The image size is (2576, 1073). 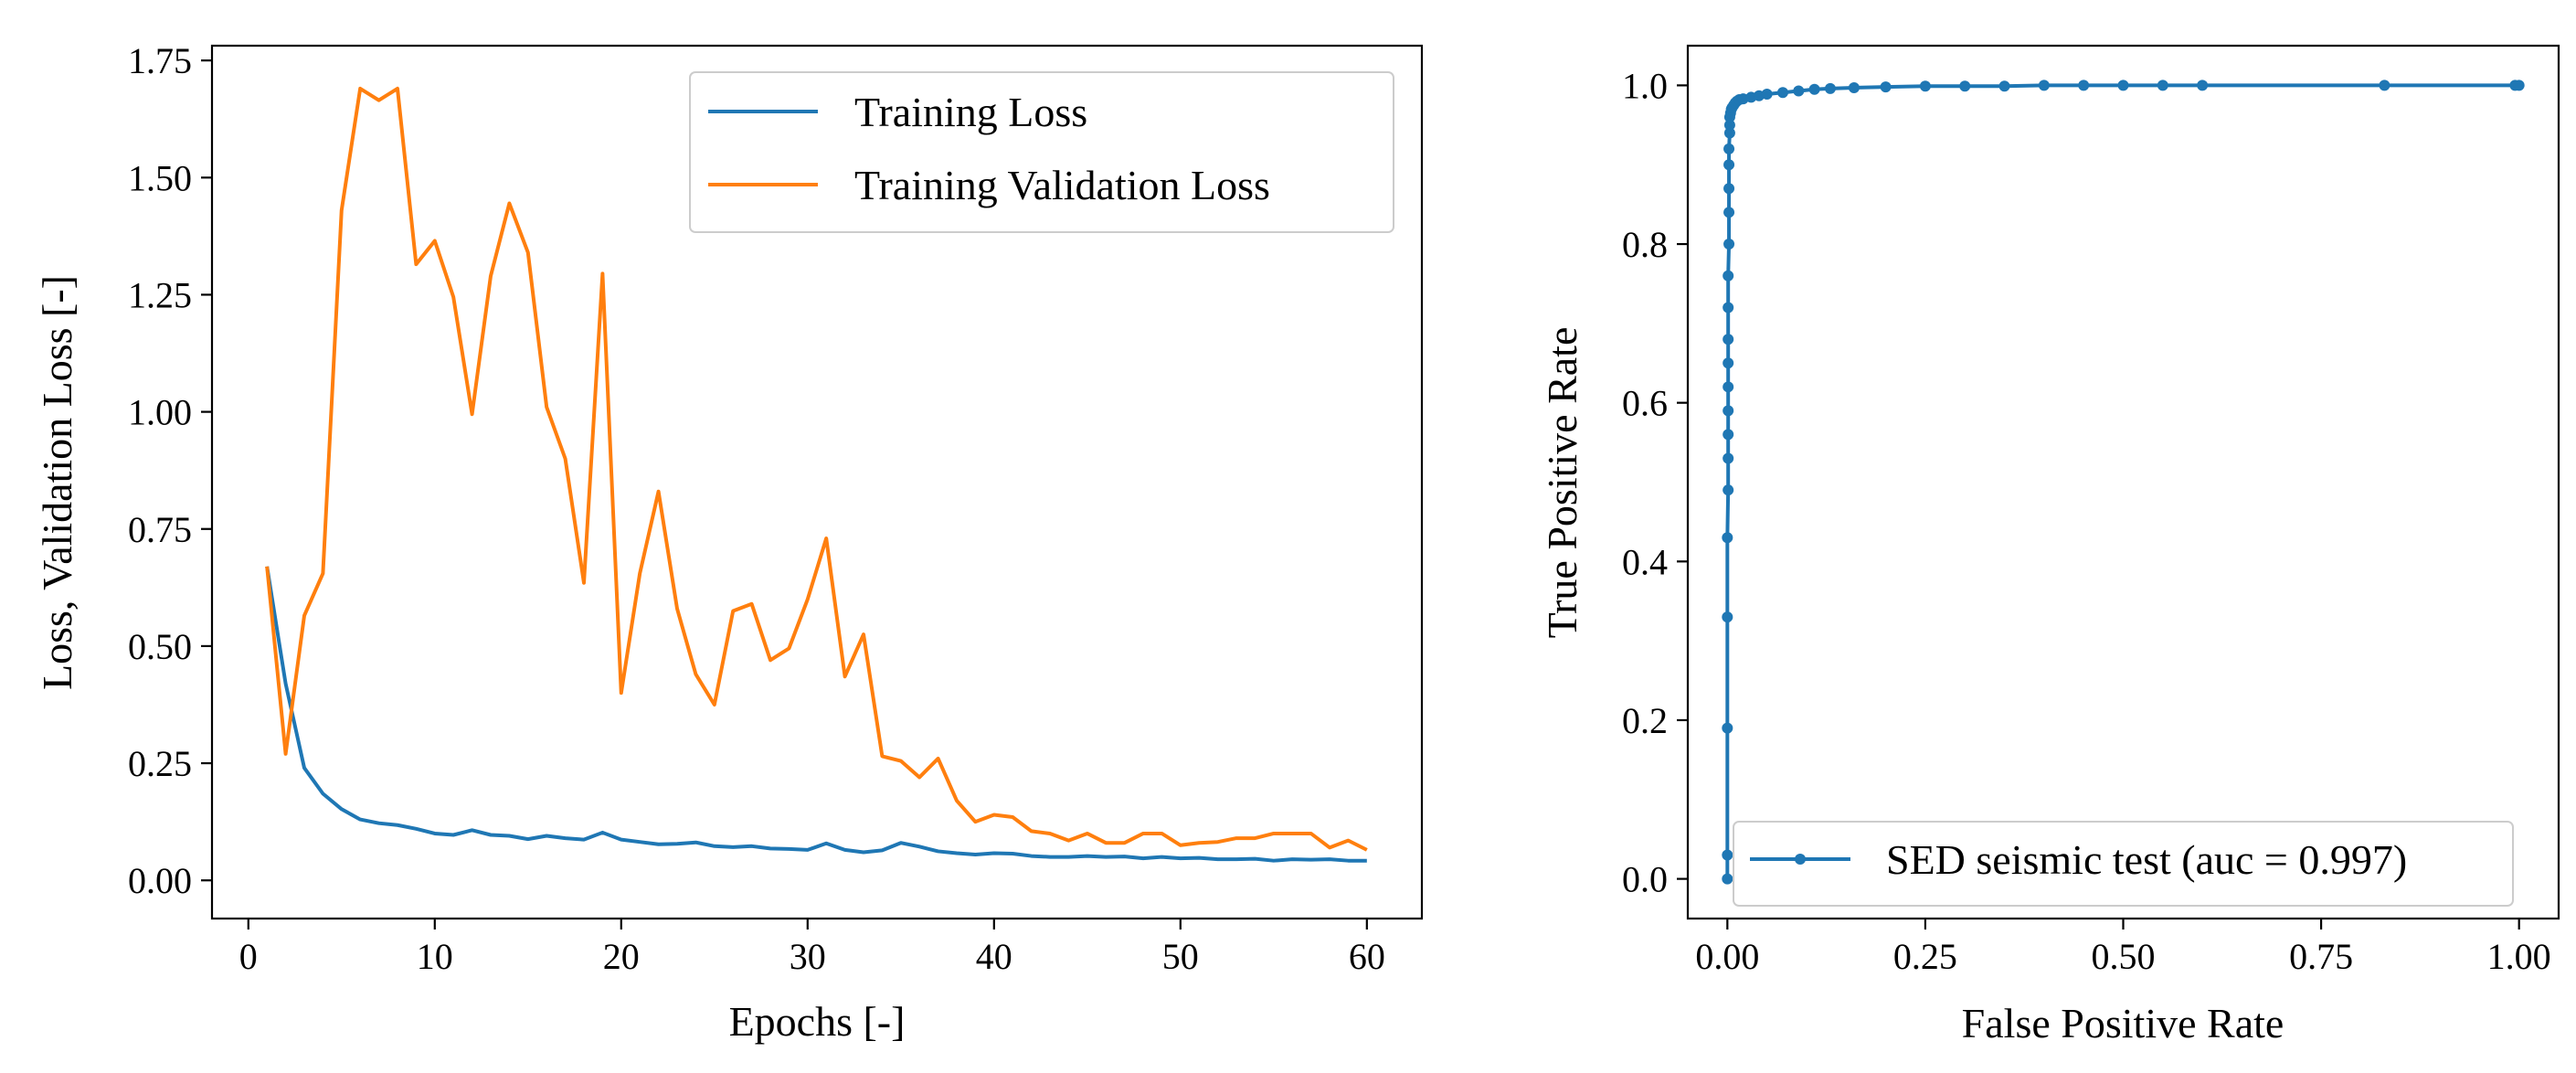 I want to click on loss-chart-ytick-label: 1.25, so click(x=160, y=294).